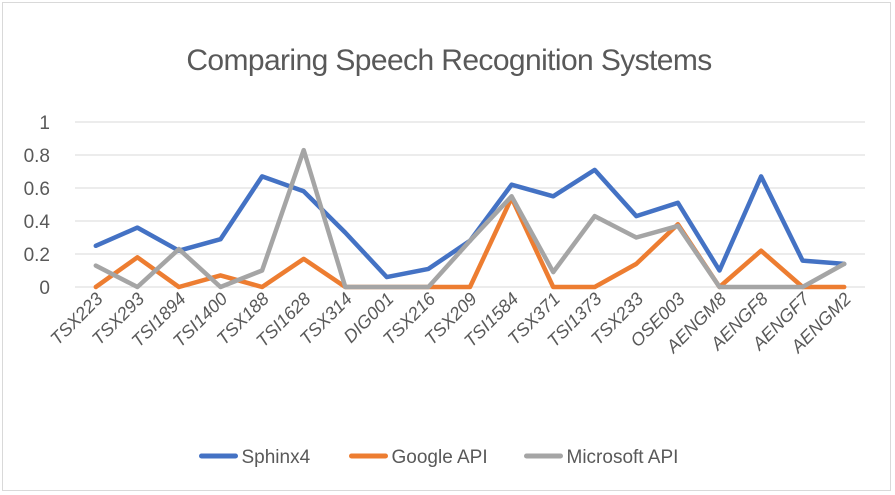 The image size is (895, 495). I want to click on y-tick-label: 0.6, so click(37, 189).